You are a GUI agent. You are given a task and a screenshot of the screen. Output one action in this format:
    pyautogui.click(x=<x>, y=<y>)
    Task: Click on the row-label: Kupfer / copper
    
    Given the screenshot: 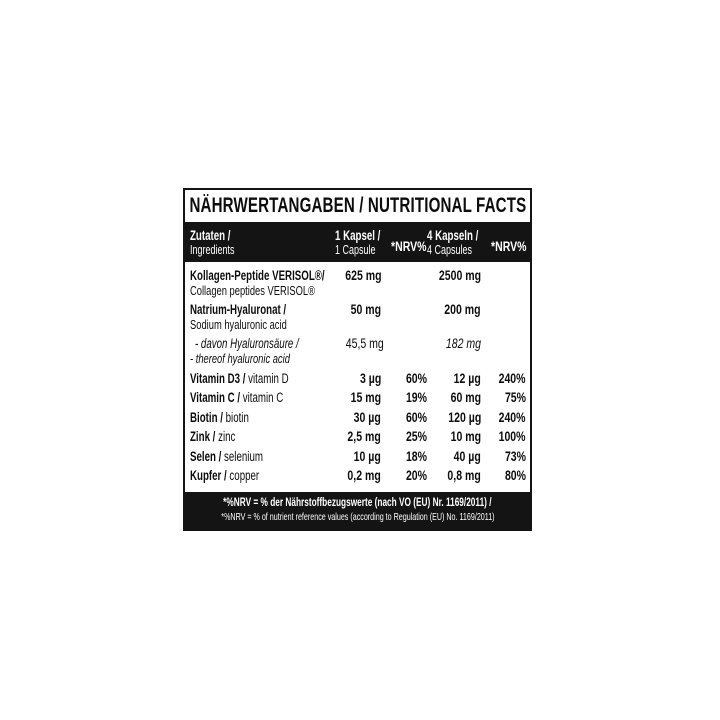 What is the action you would take?
    pyautogui.click(x=225, y=475)
    